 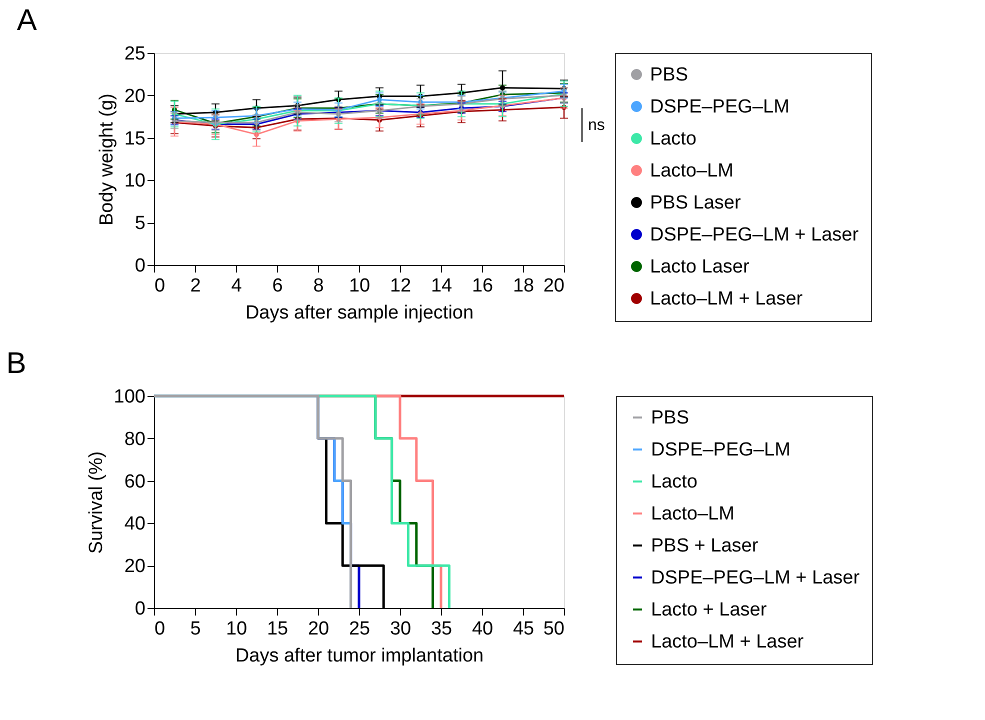 I want to click on legend-label: PBS Laser, so click(x=696, y=203).